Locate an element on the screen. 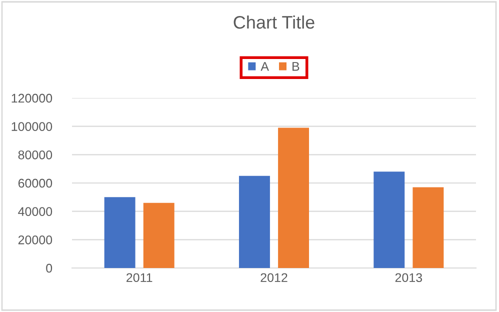 The width and height of the screenshot is (499, 312). x-tick-label: 2013 is located at coordinates (408, 277).